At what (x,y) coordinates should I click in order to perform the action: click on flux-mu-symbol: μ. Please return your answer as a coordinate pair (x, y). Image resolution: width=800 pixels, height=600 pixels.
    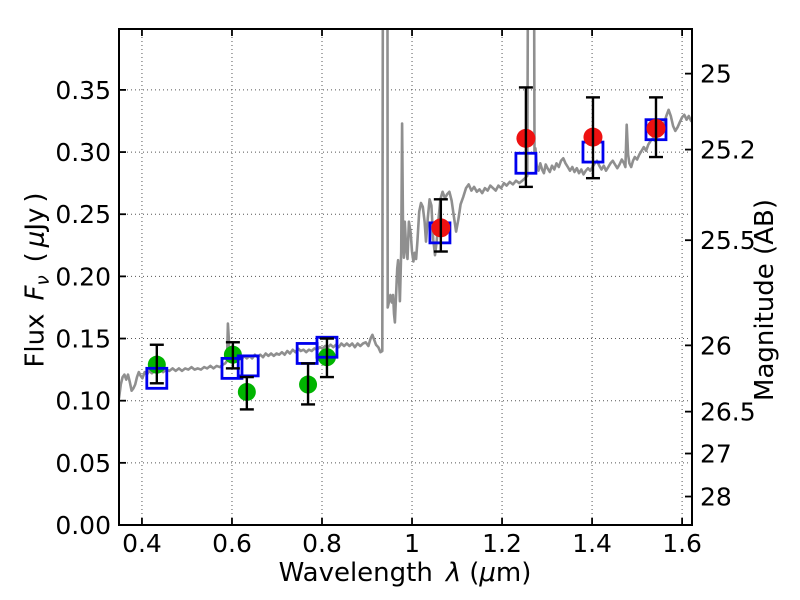
    Looking at the image, I should click on (35, 239).